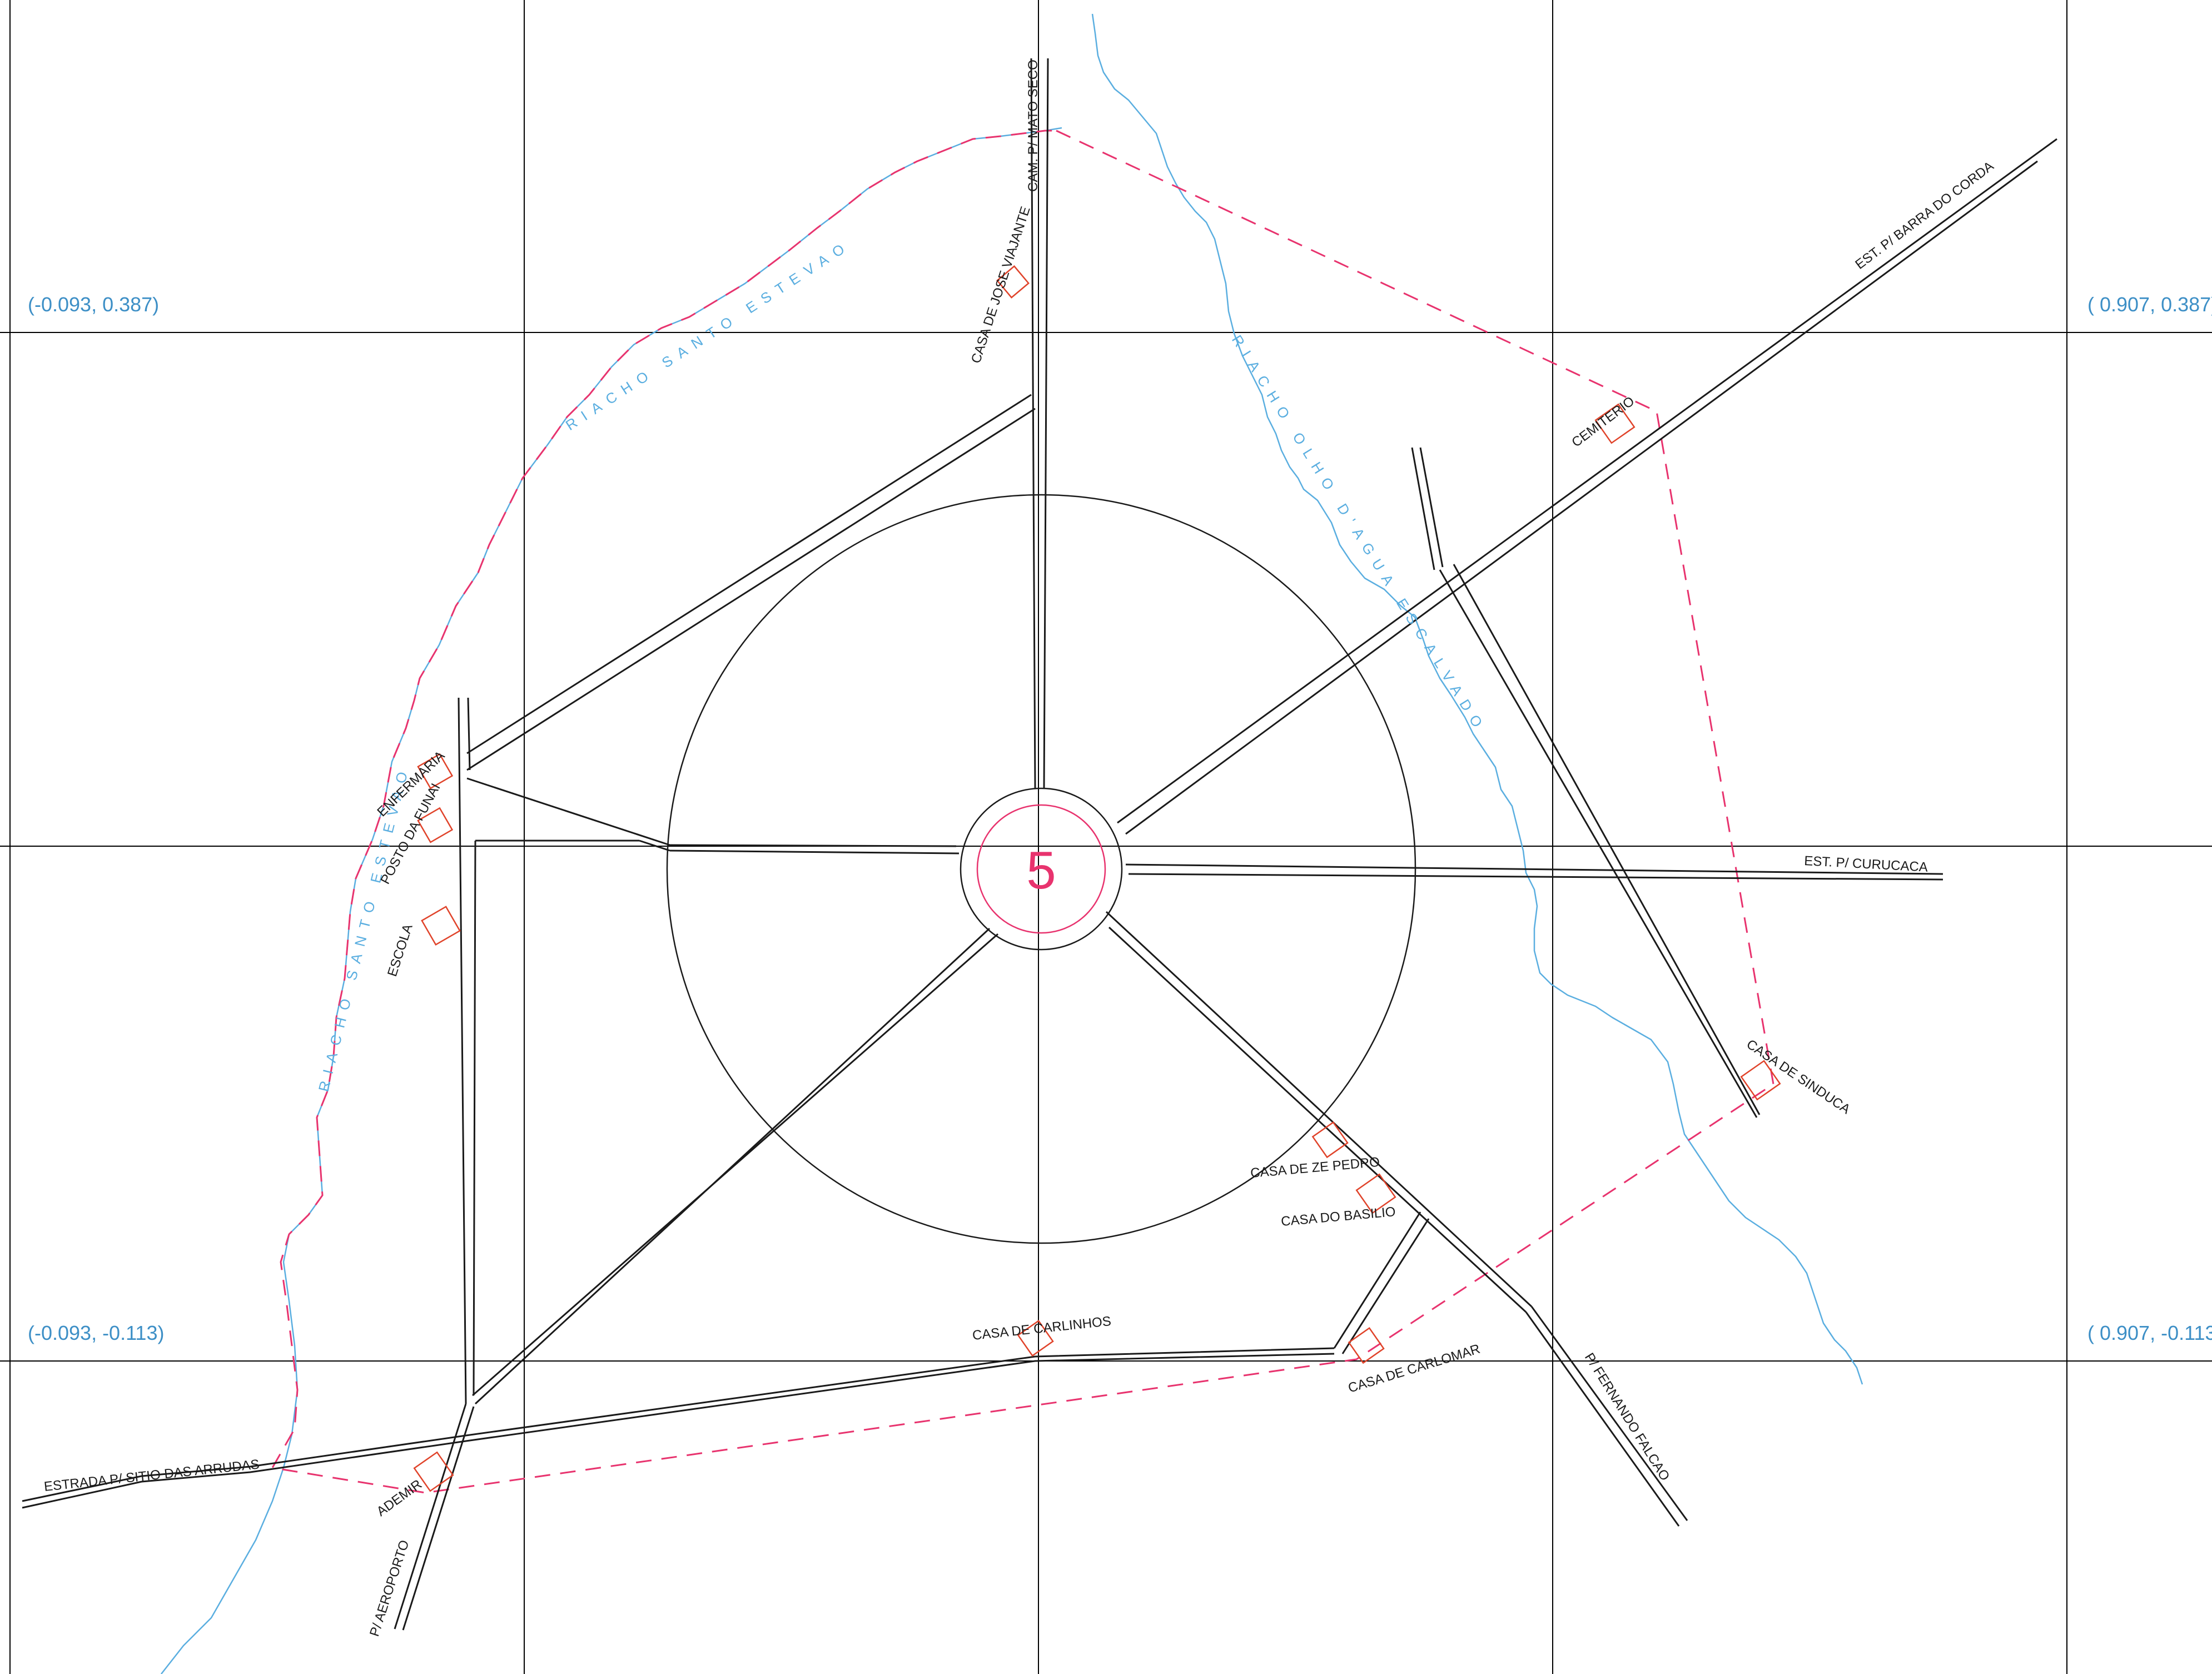  I want to click on house-jose-viajante, so click(1013, 282).